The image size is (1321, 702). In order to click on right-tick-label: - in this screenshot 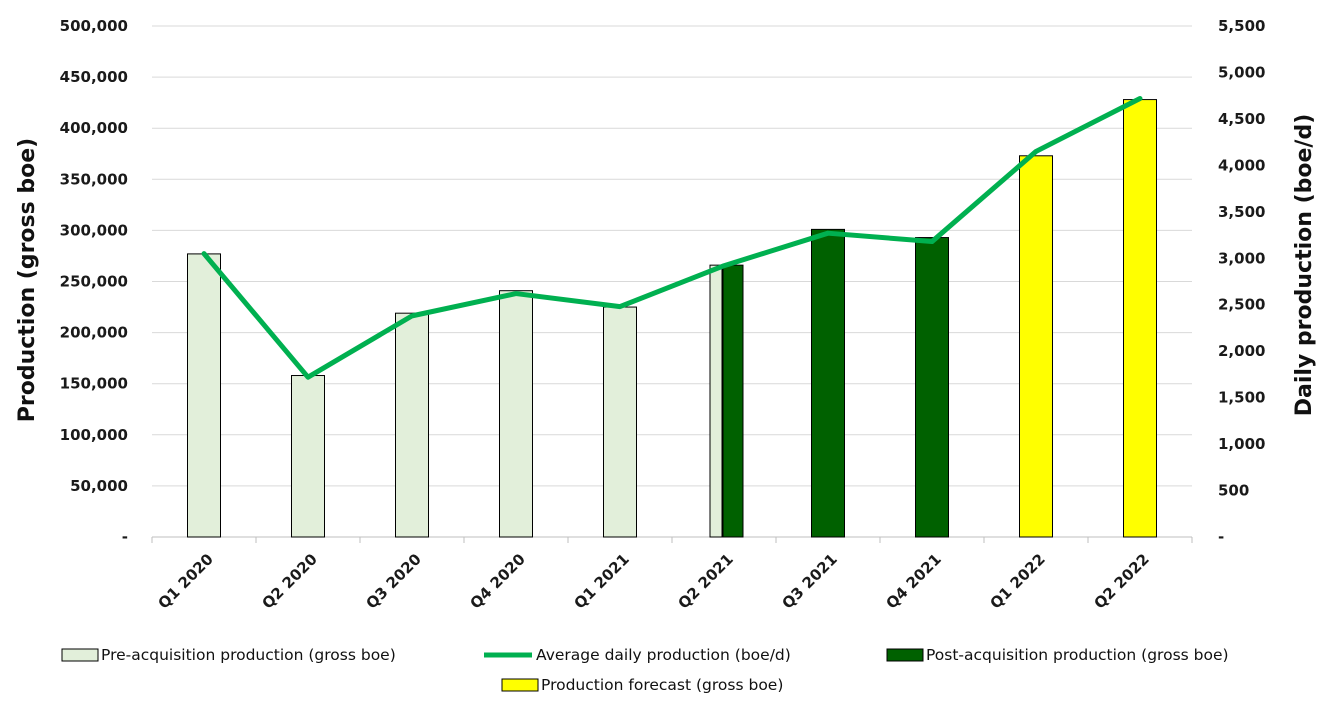, I will do `click(1221, 537)`.